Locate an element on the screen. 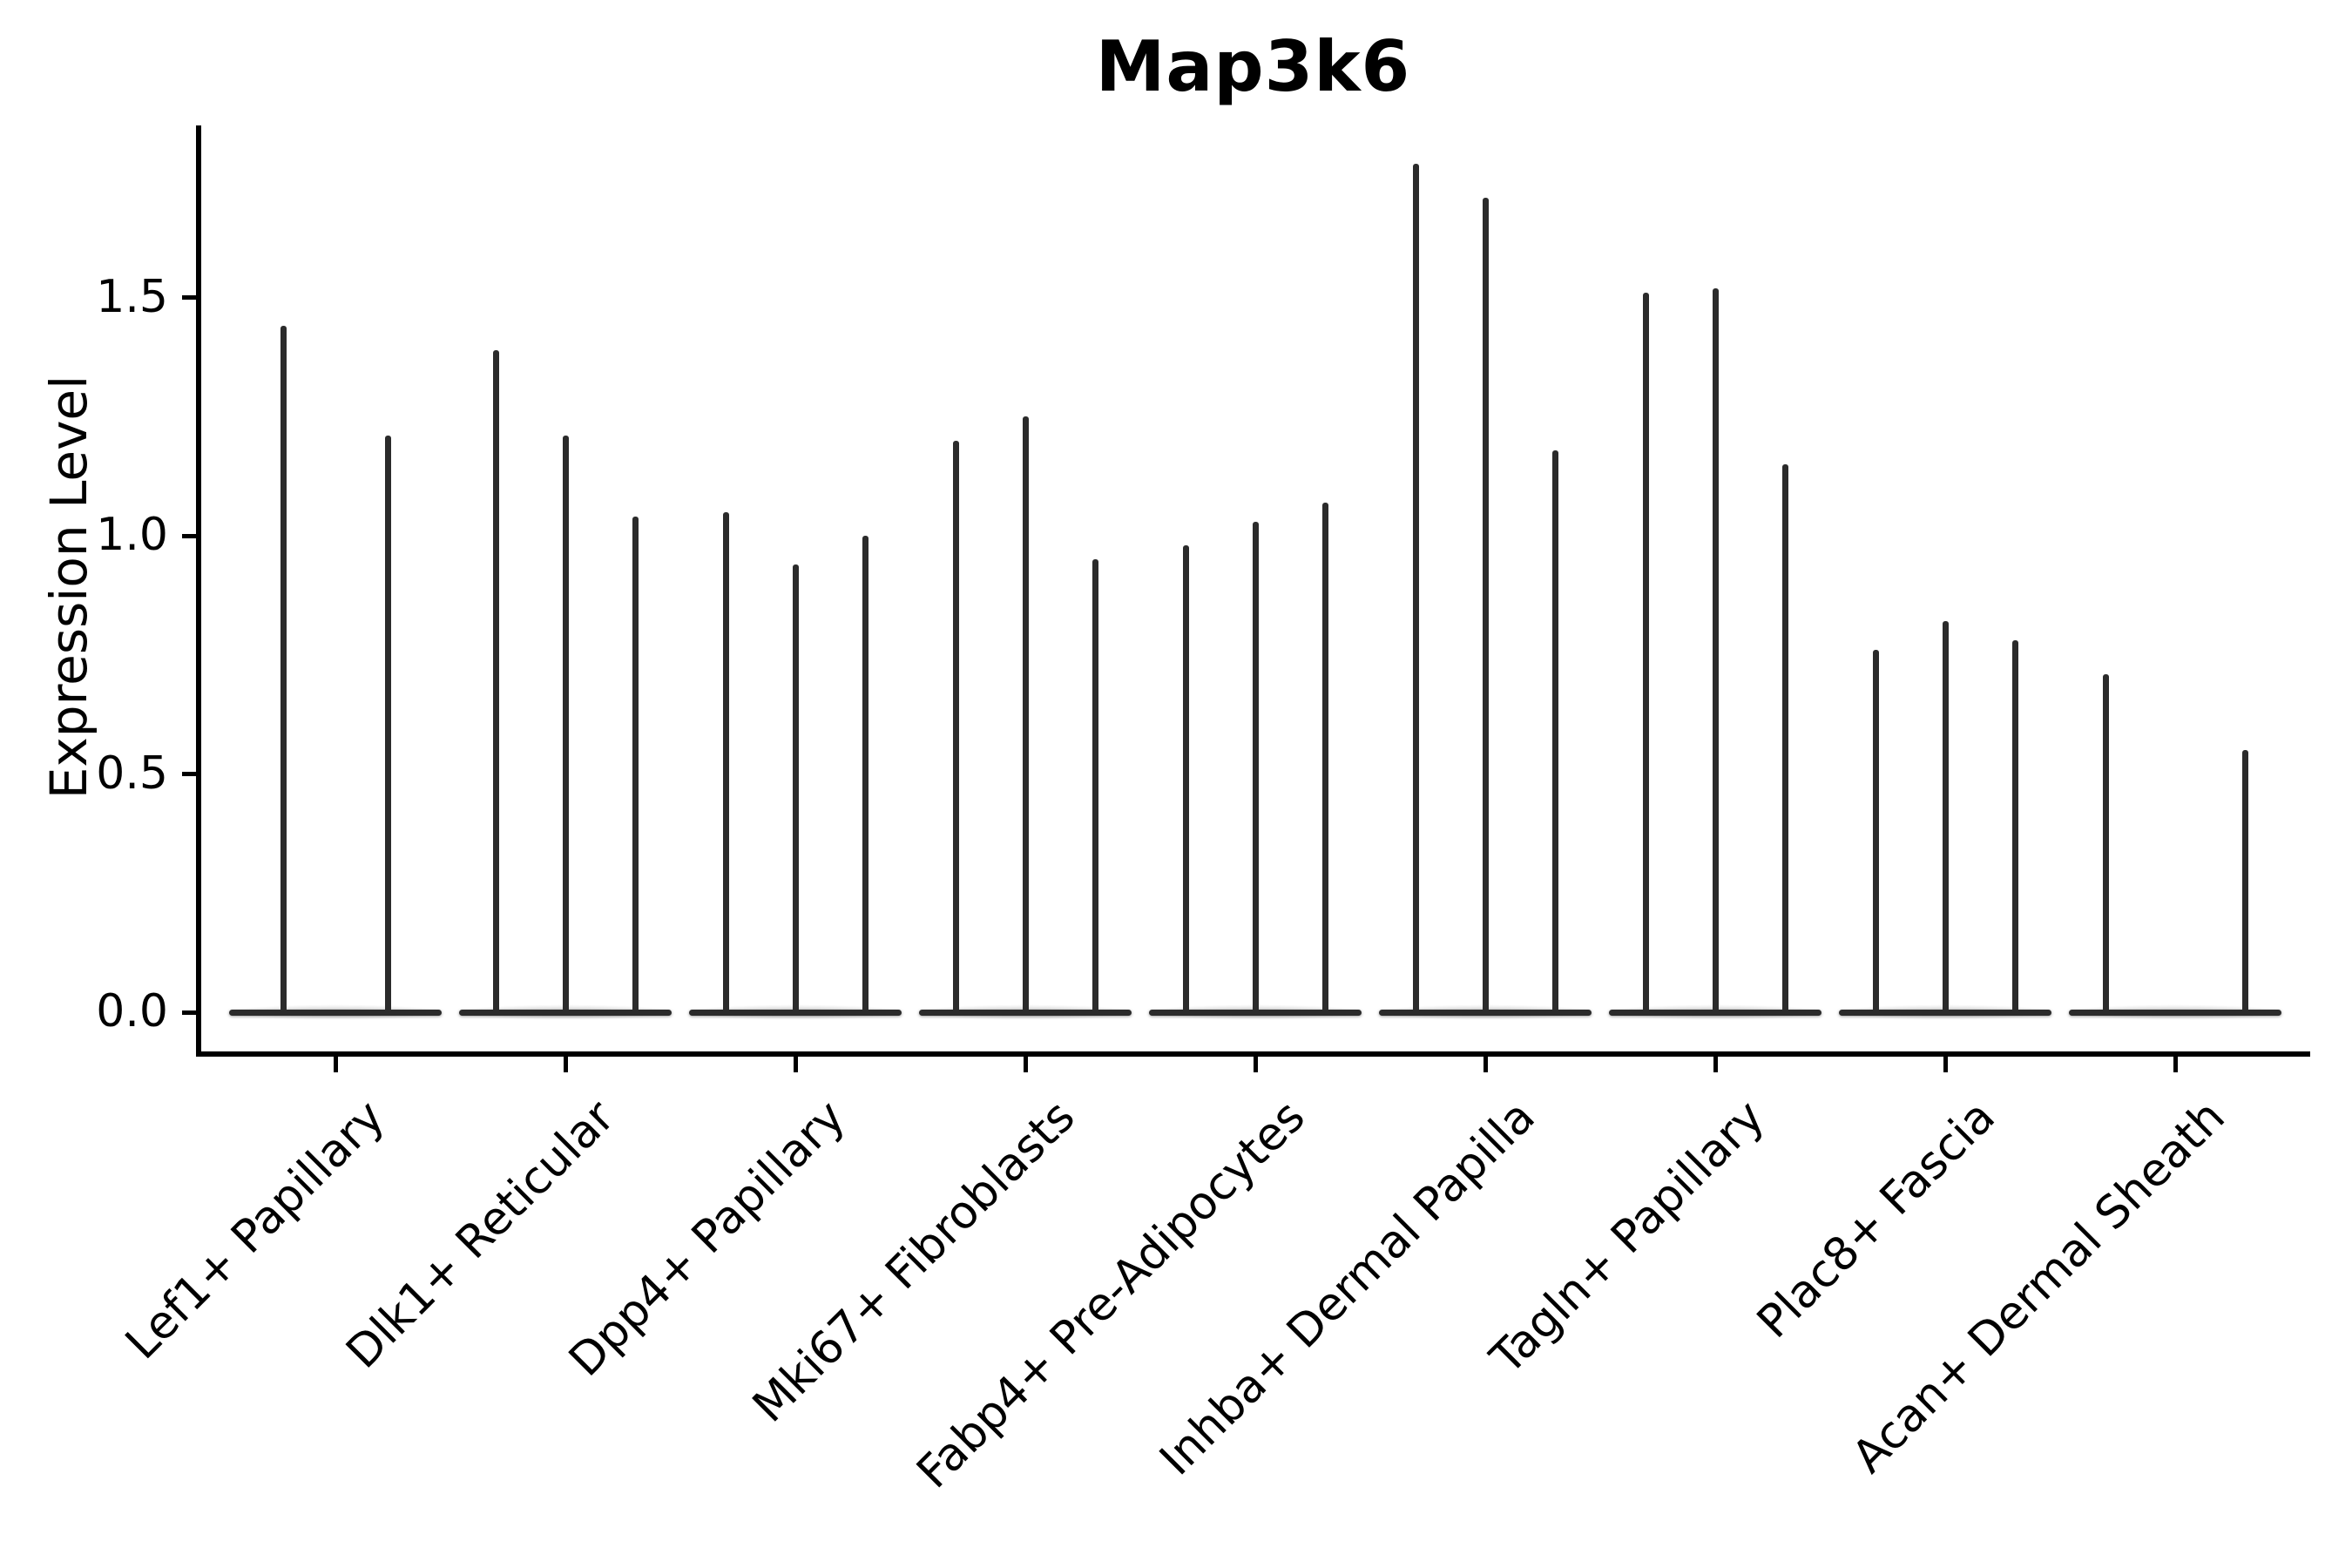 This screenshot has width=2352, height=1568. x-tick-label: Plac8+ Fascia is located at coordinates (1876, 1219).